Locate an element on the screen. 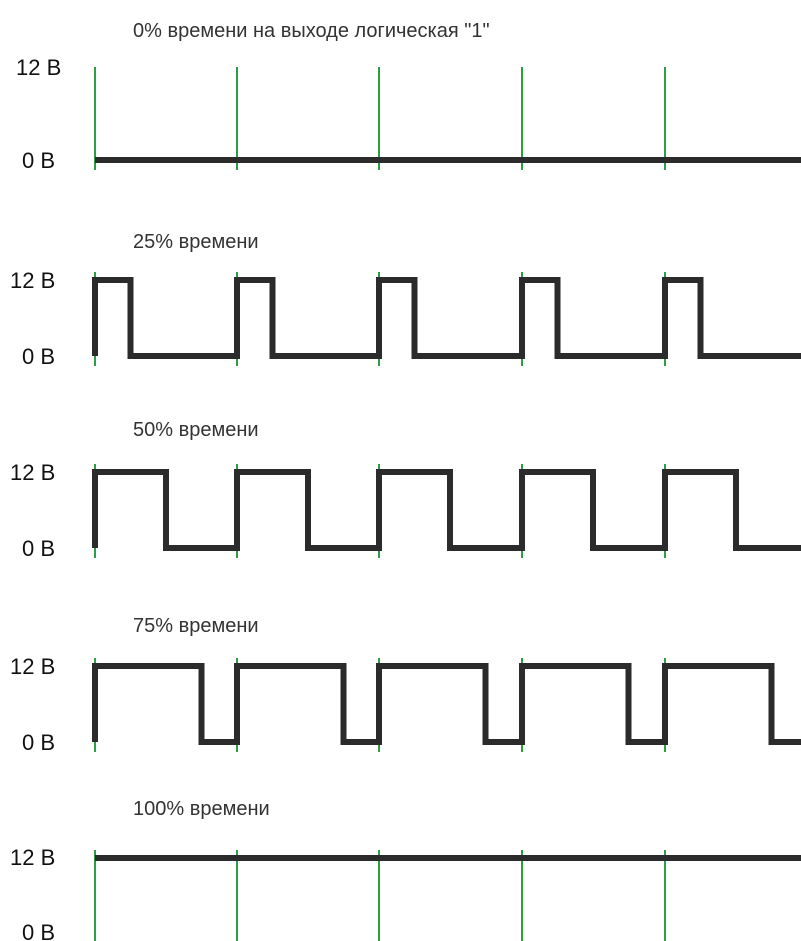  panel-title: 75% времени is located at coordinates (196, 626).